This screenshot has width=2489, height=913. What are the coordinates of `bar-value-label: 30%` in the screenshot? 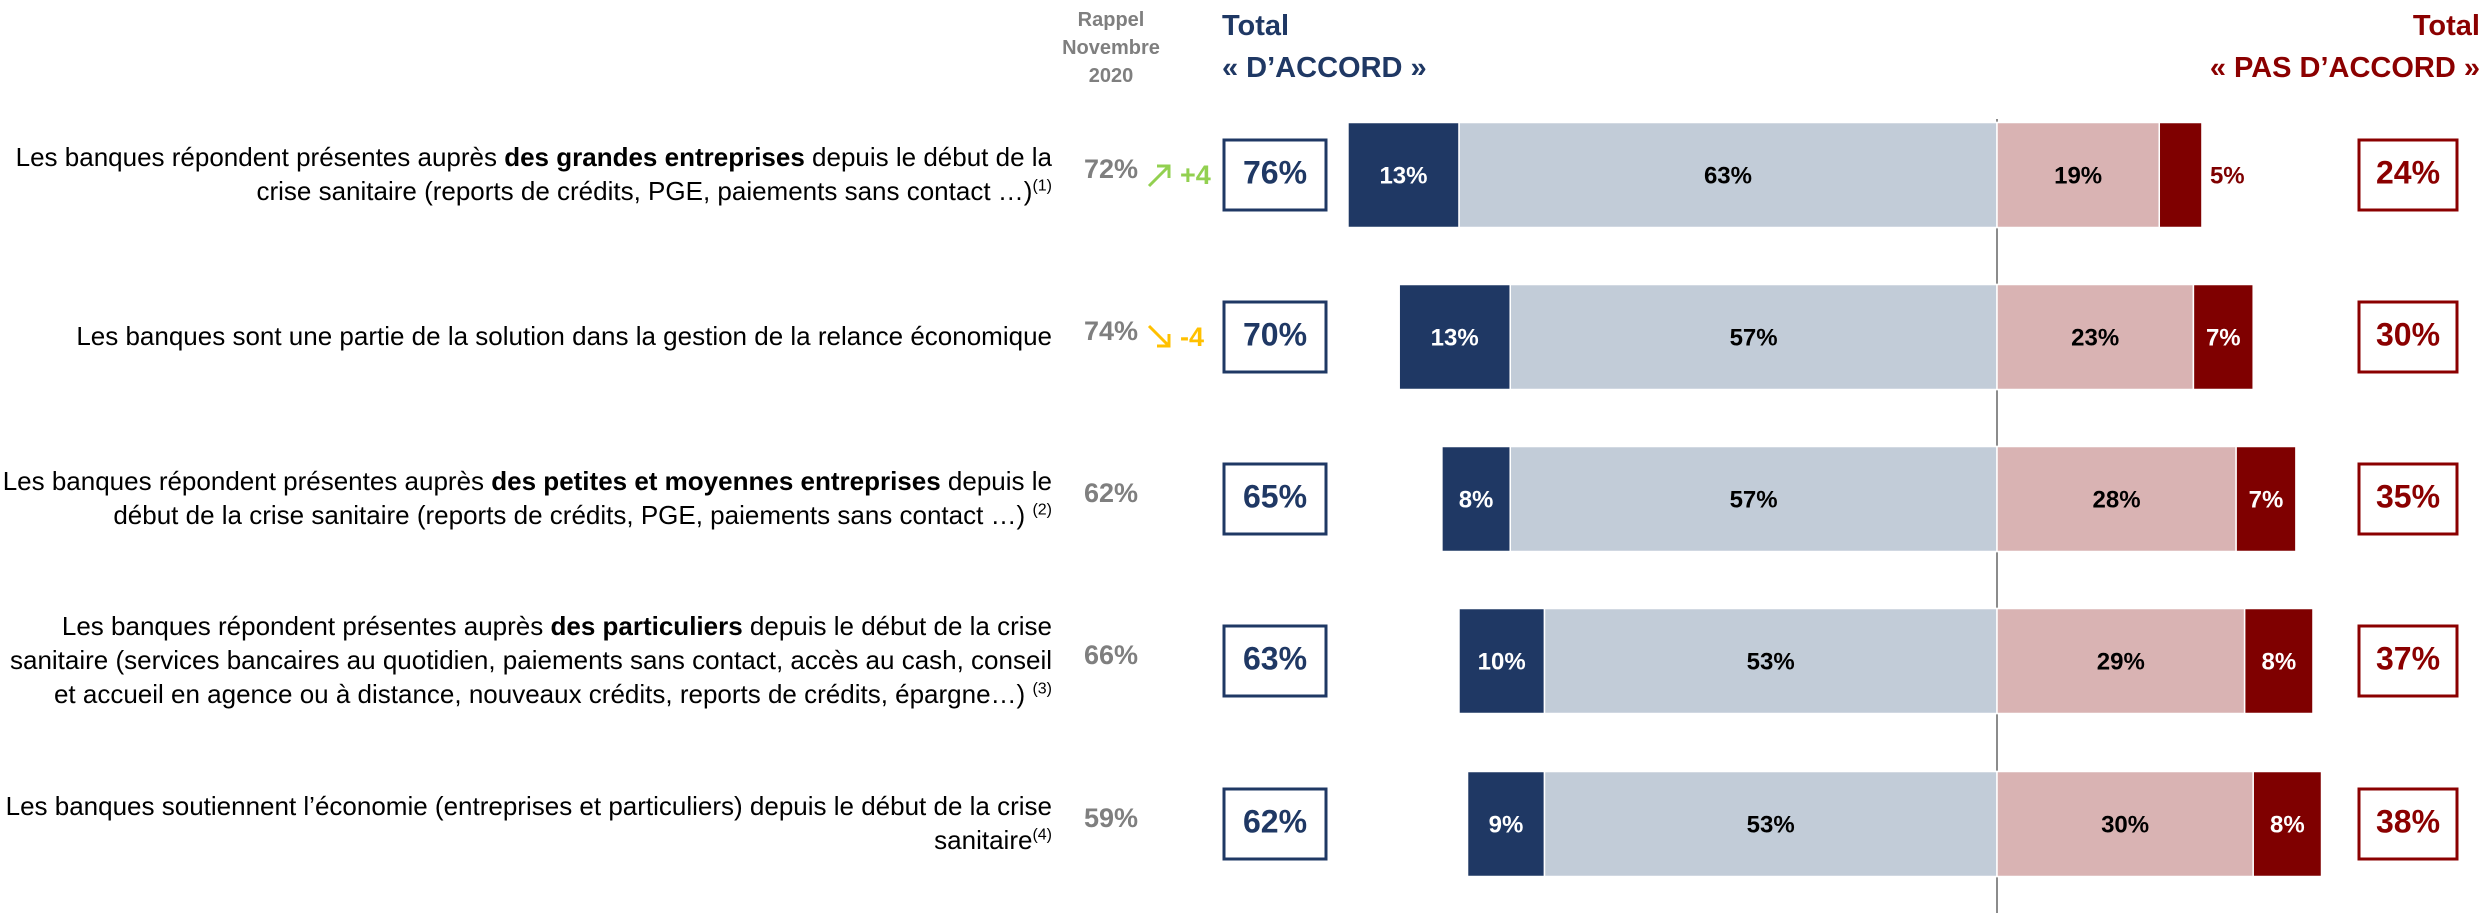 It's located at (2125, 824).